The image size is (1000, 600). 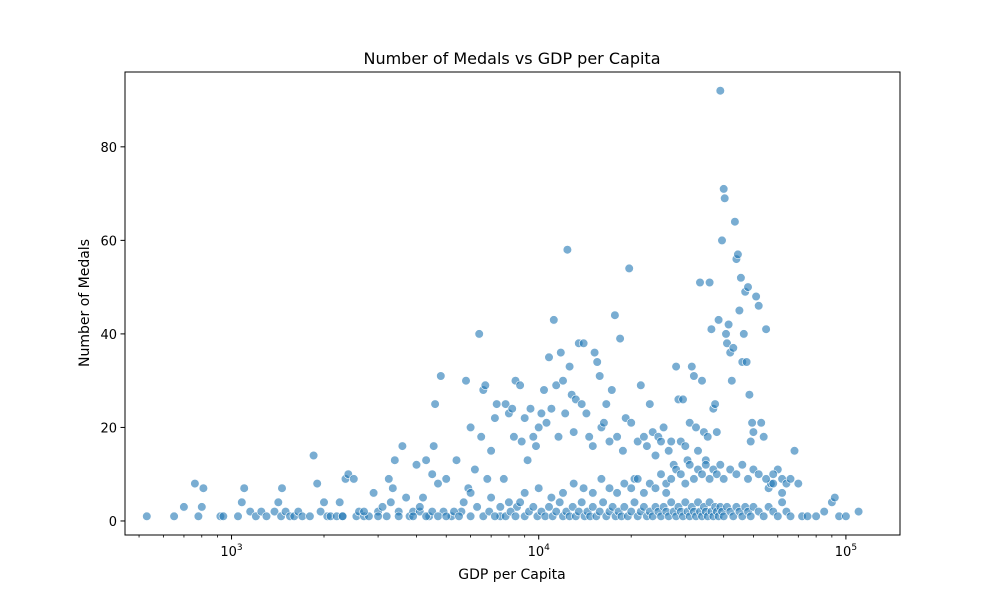 What do you see at coordinates (108, 335) in the screenshot?
I see `y-tick-label: 40` at bounding box center [108, 335].